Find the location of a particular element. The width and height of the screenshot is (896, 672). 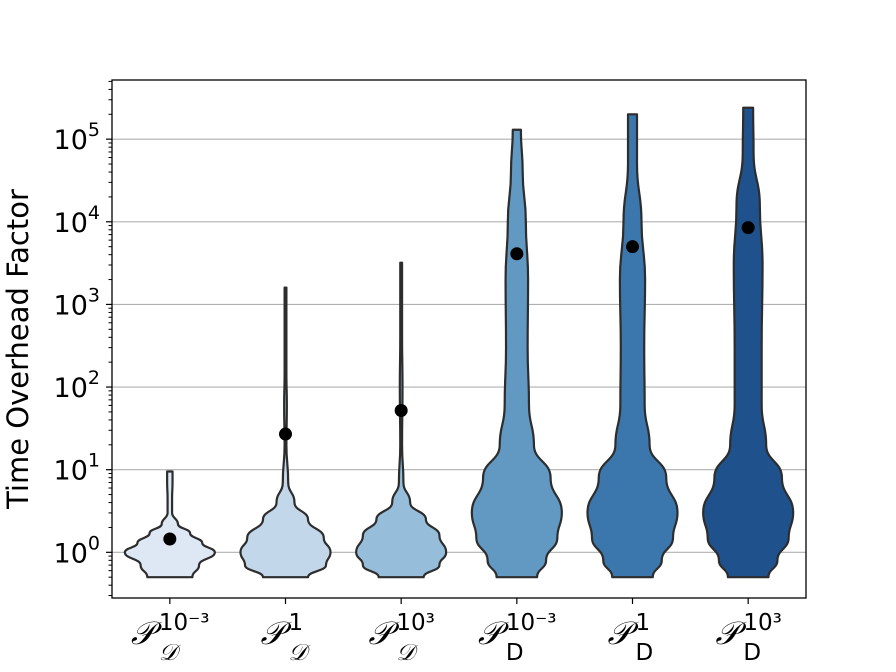

y-tick-label: 10² is located at coordinates (77, 385).